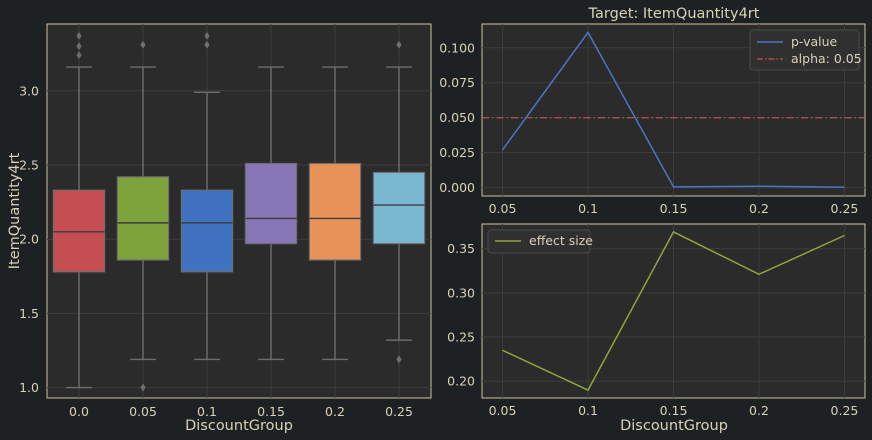 The height and width of the screenshot is (440, 872). Describe the element at coordinates (503, 208) in the screenshot. I see `pvalue-xtick-label: 0.05` at that location.